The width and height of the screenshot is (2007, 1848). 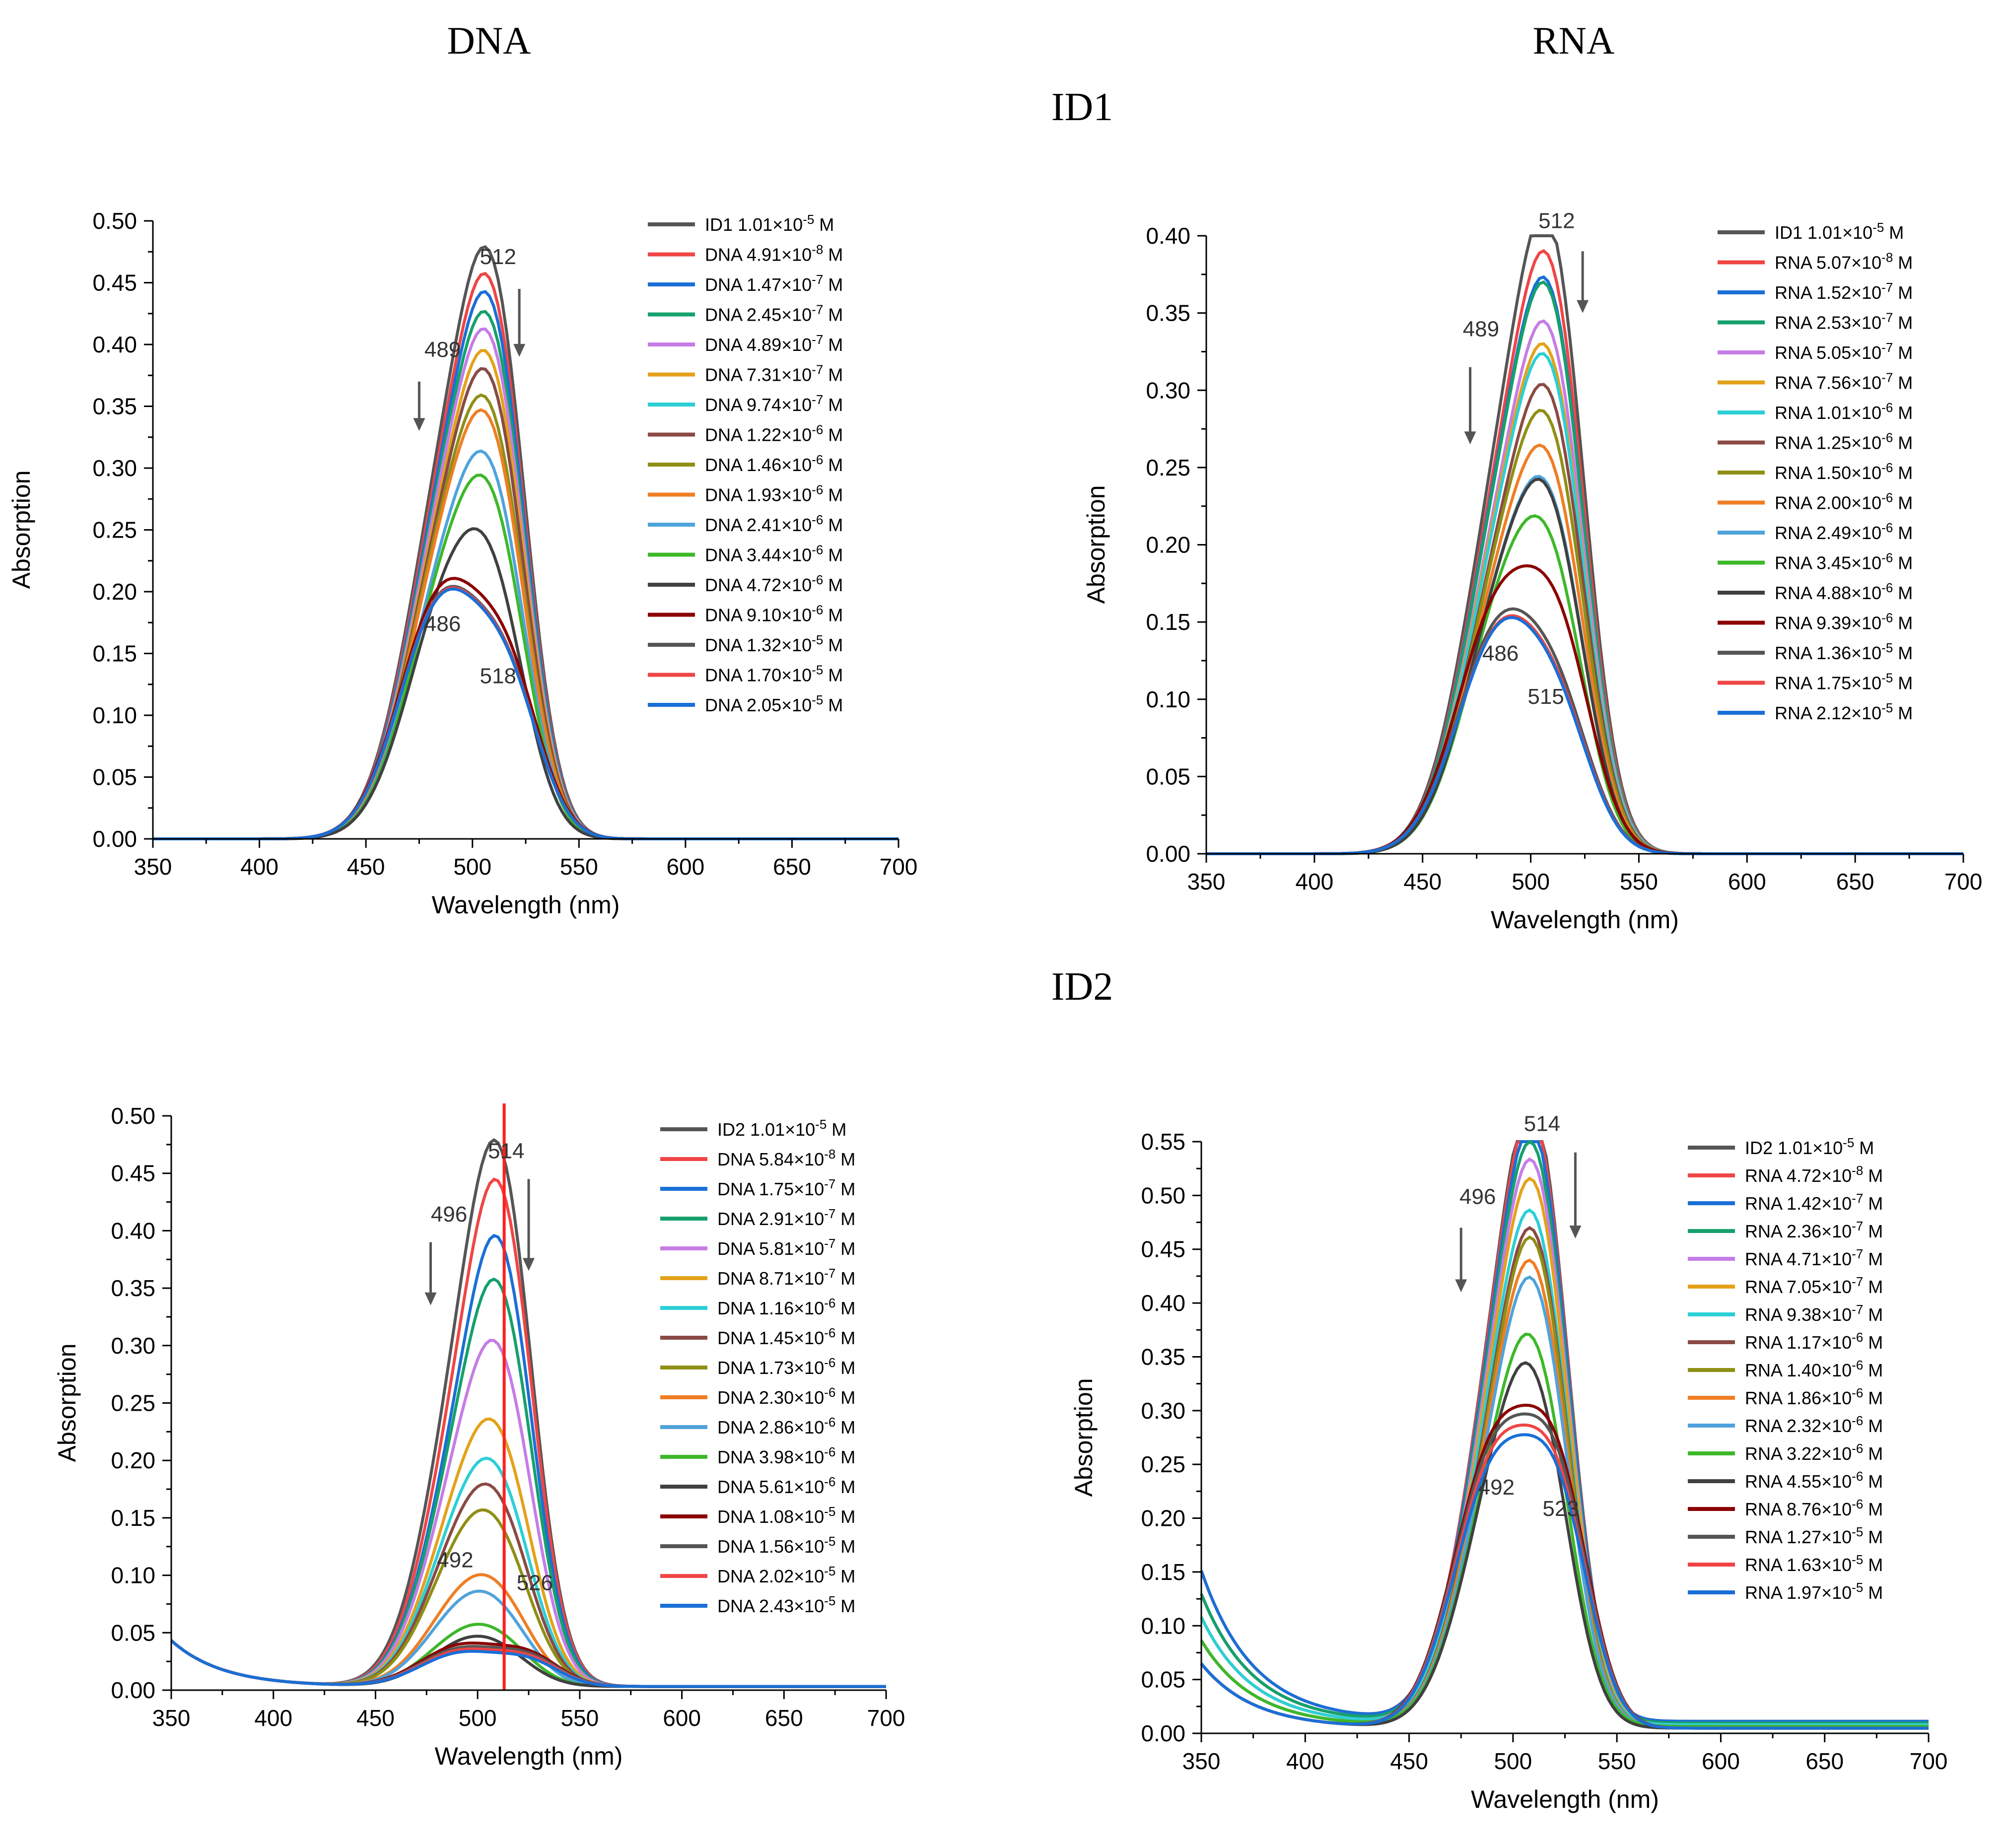 I want to click on legend-entry: DNA 3.44×10-6 M, so click(x=774, y=554).